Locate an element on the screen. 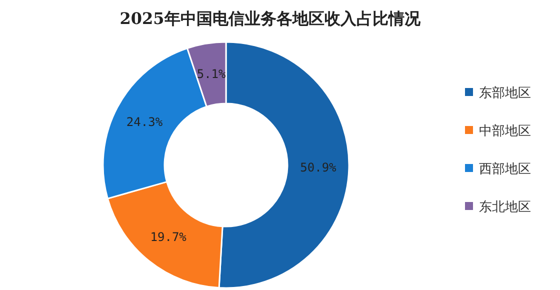 Image resolution: width=560 pixels, height=290 pixels. legend-label: 东部地区 is located at coordinates (505, 93).